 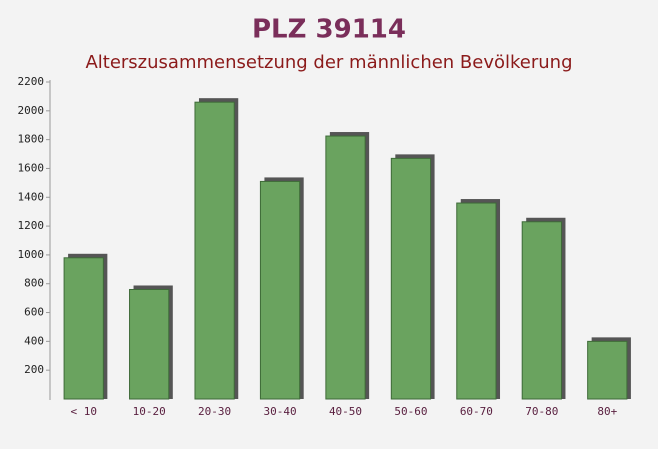 I want to click on y-tick-label: 200, so click(x=34, y=369).